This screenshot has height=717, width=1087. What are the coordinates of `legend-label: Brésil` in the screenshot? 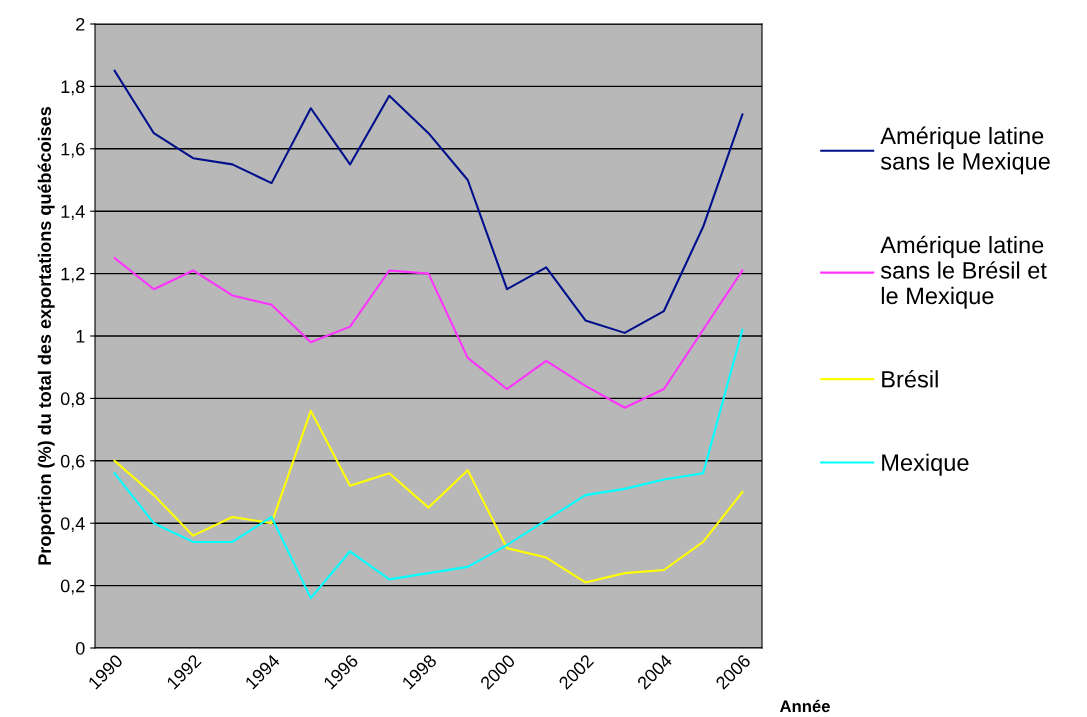 It's located at (910, 378).